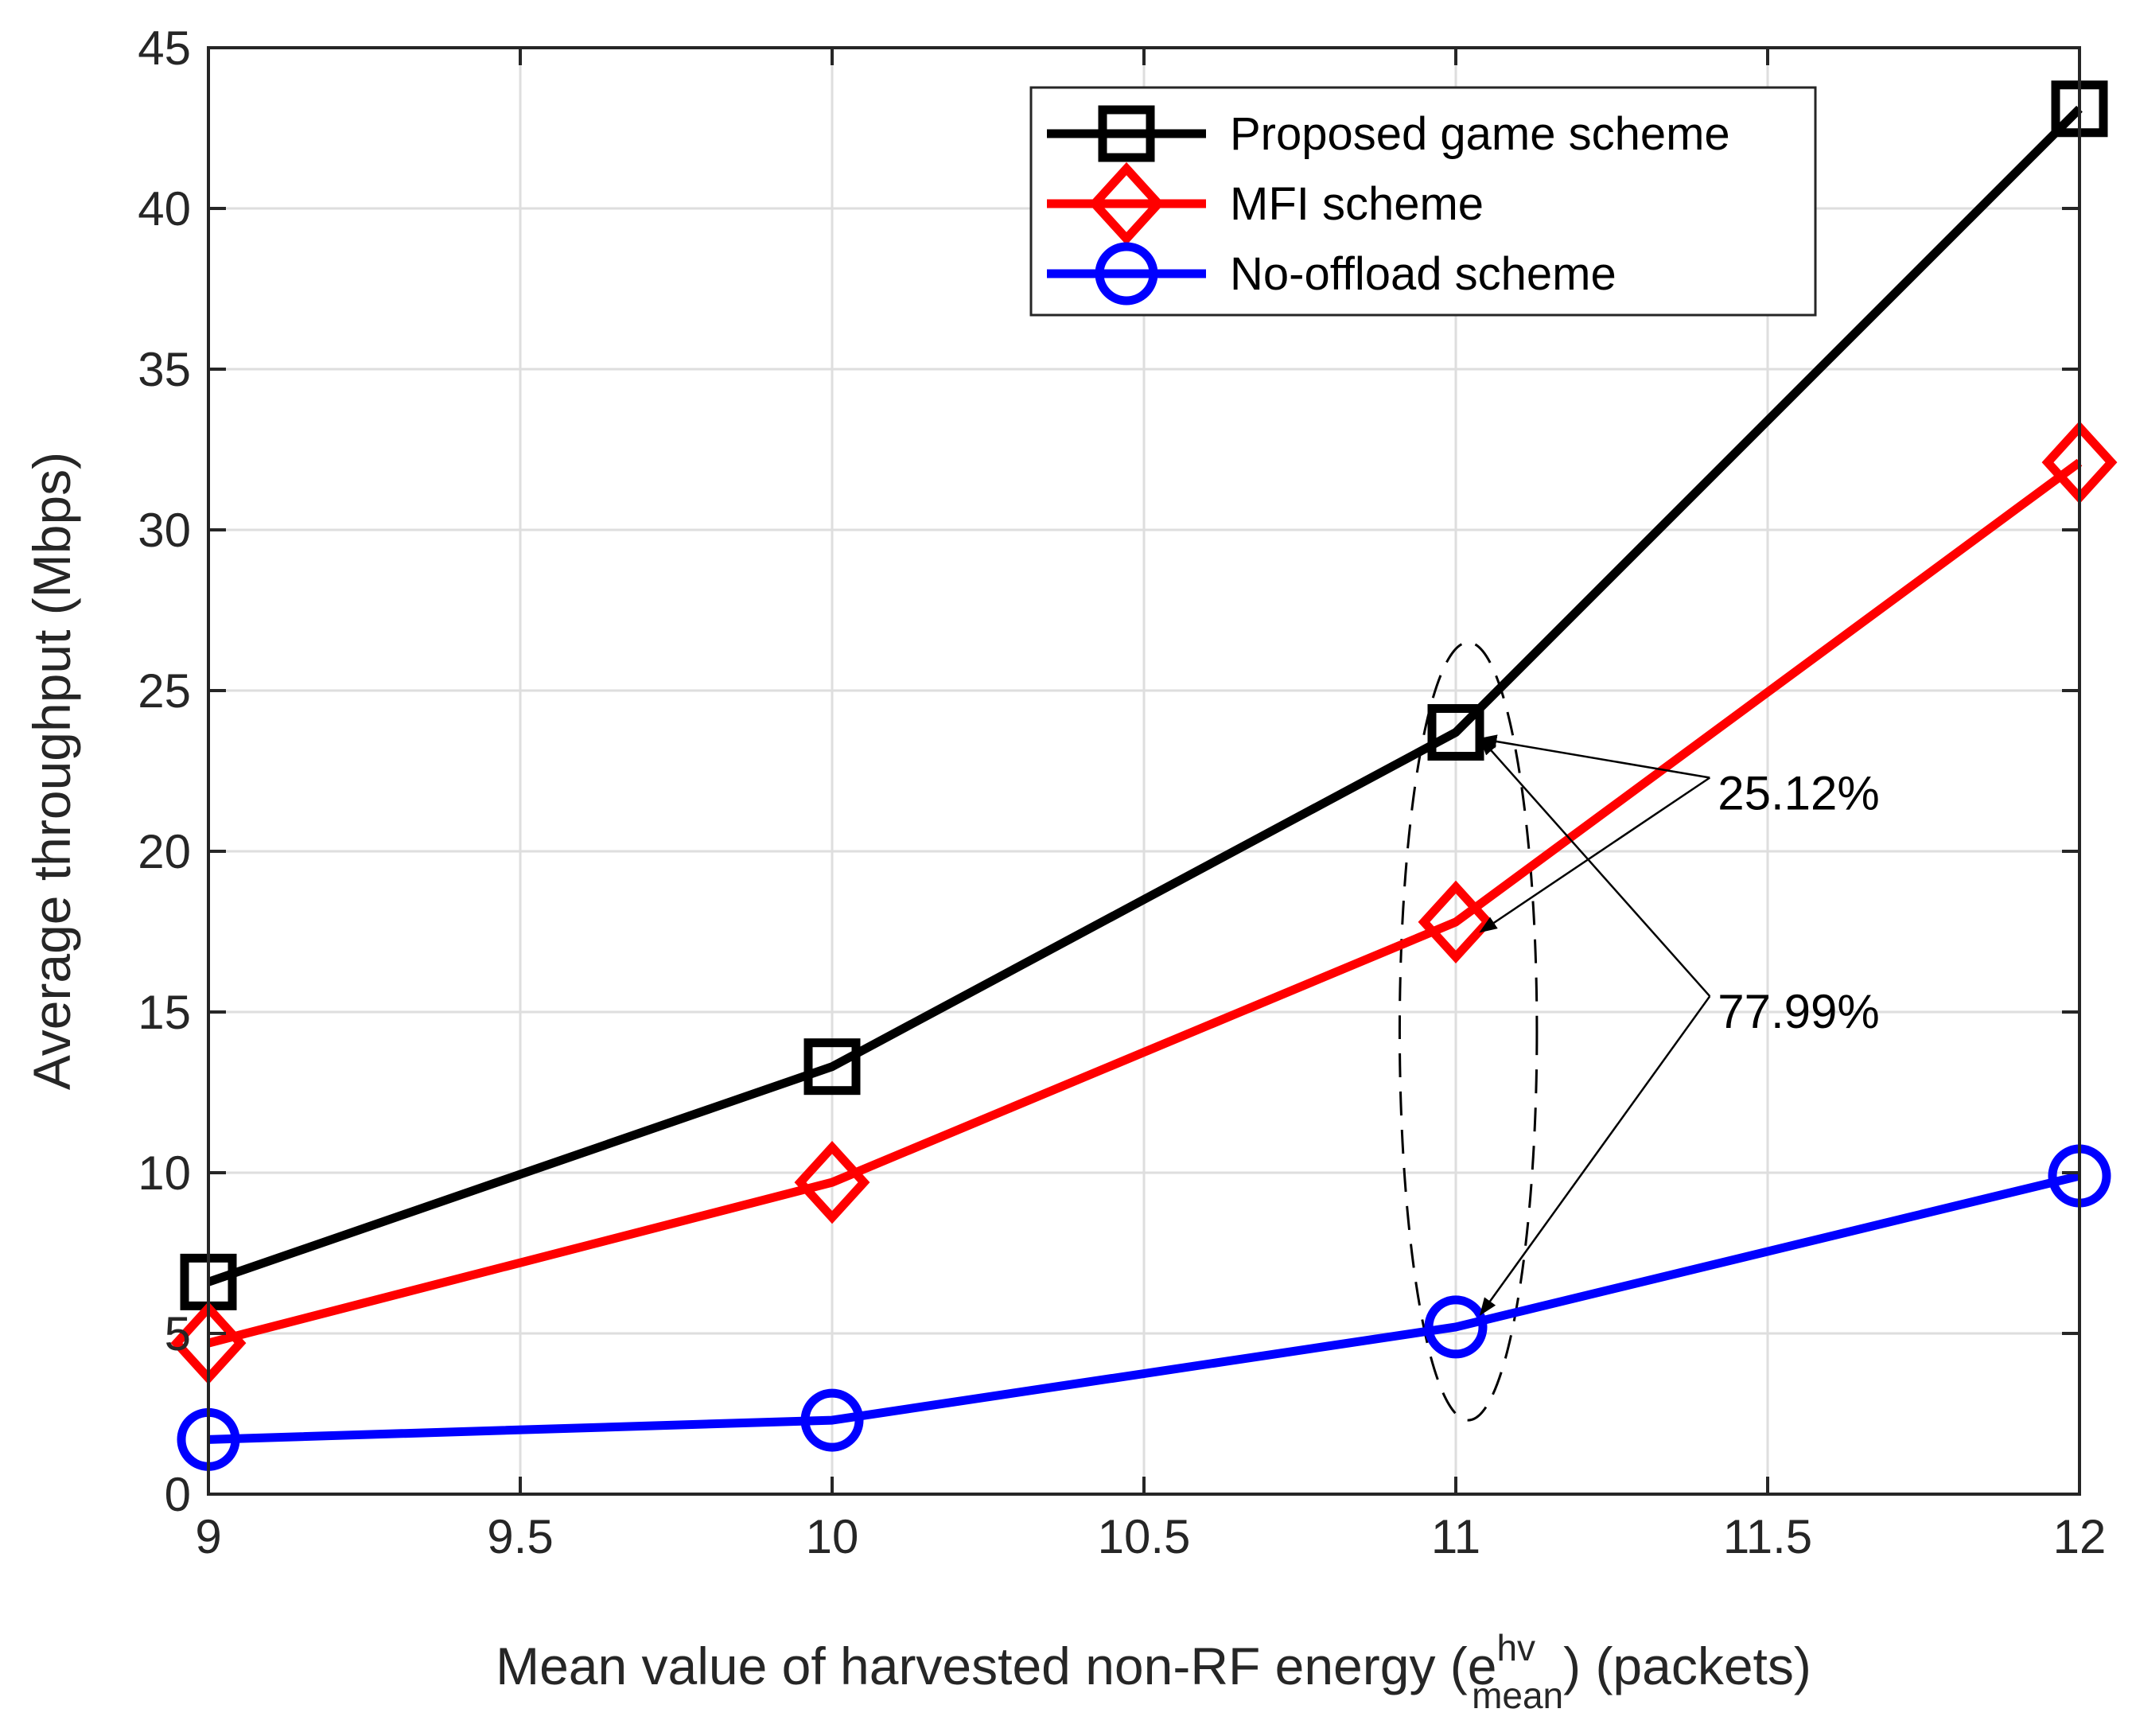 The image size is (2132, 1736). Describe the element at coordinates (178, 1494) in the screenshot. I see `y-tick-label: 0` at that location.